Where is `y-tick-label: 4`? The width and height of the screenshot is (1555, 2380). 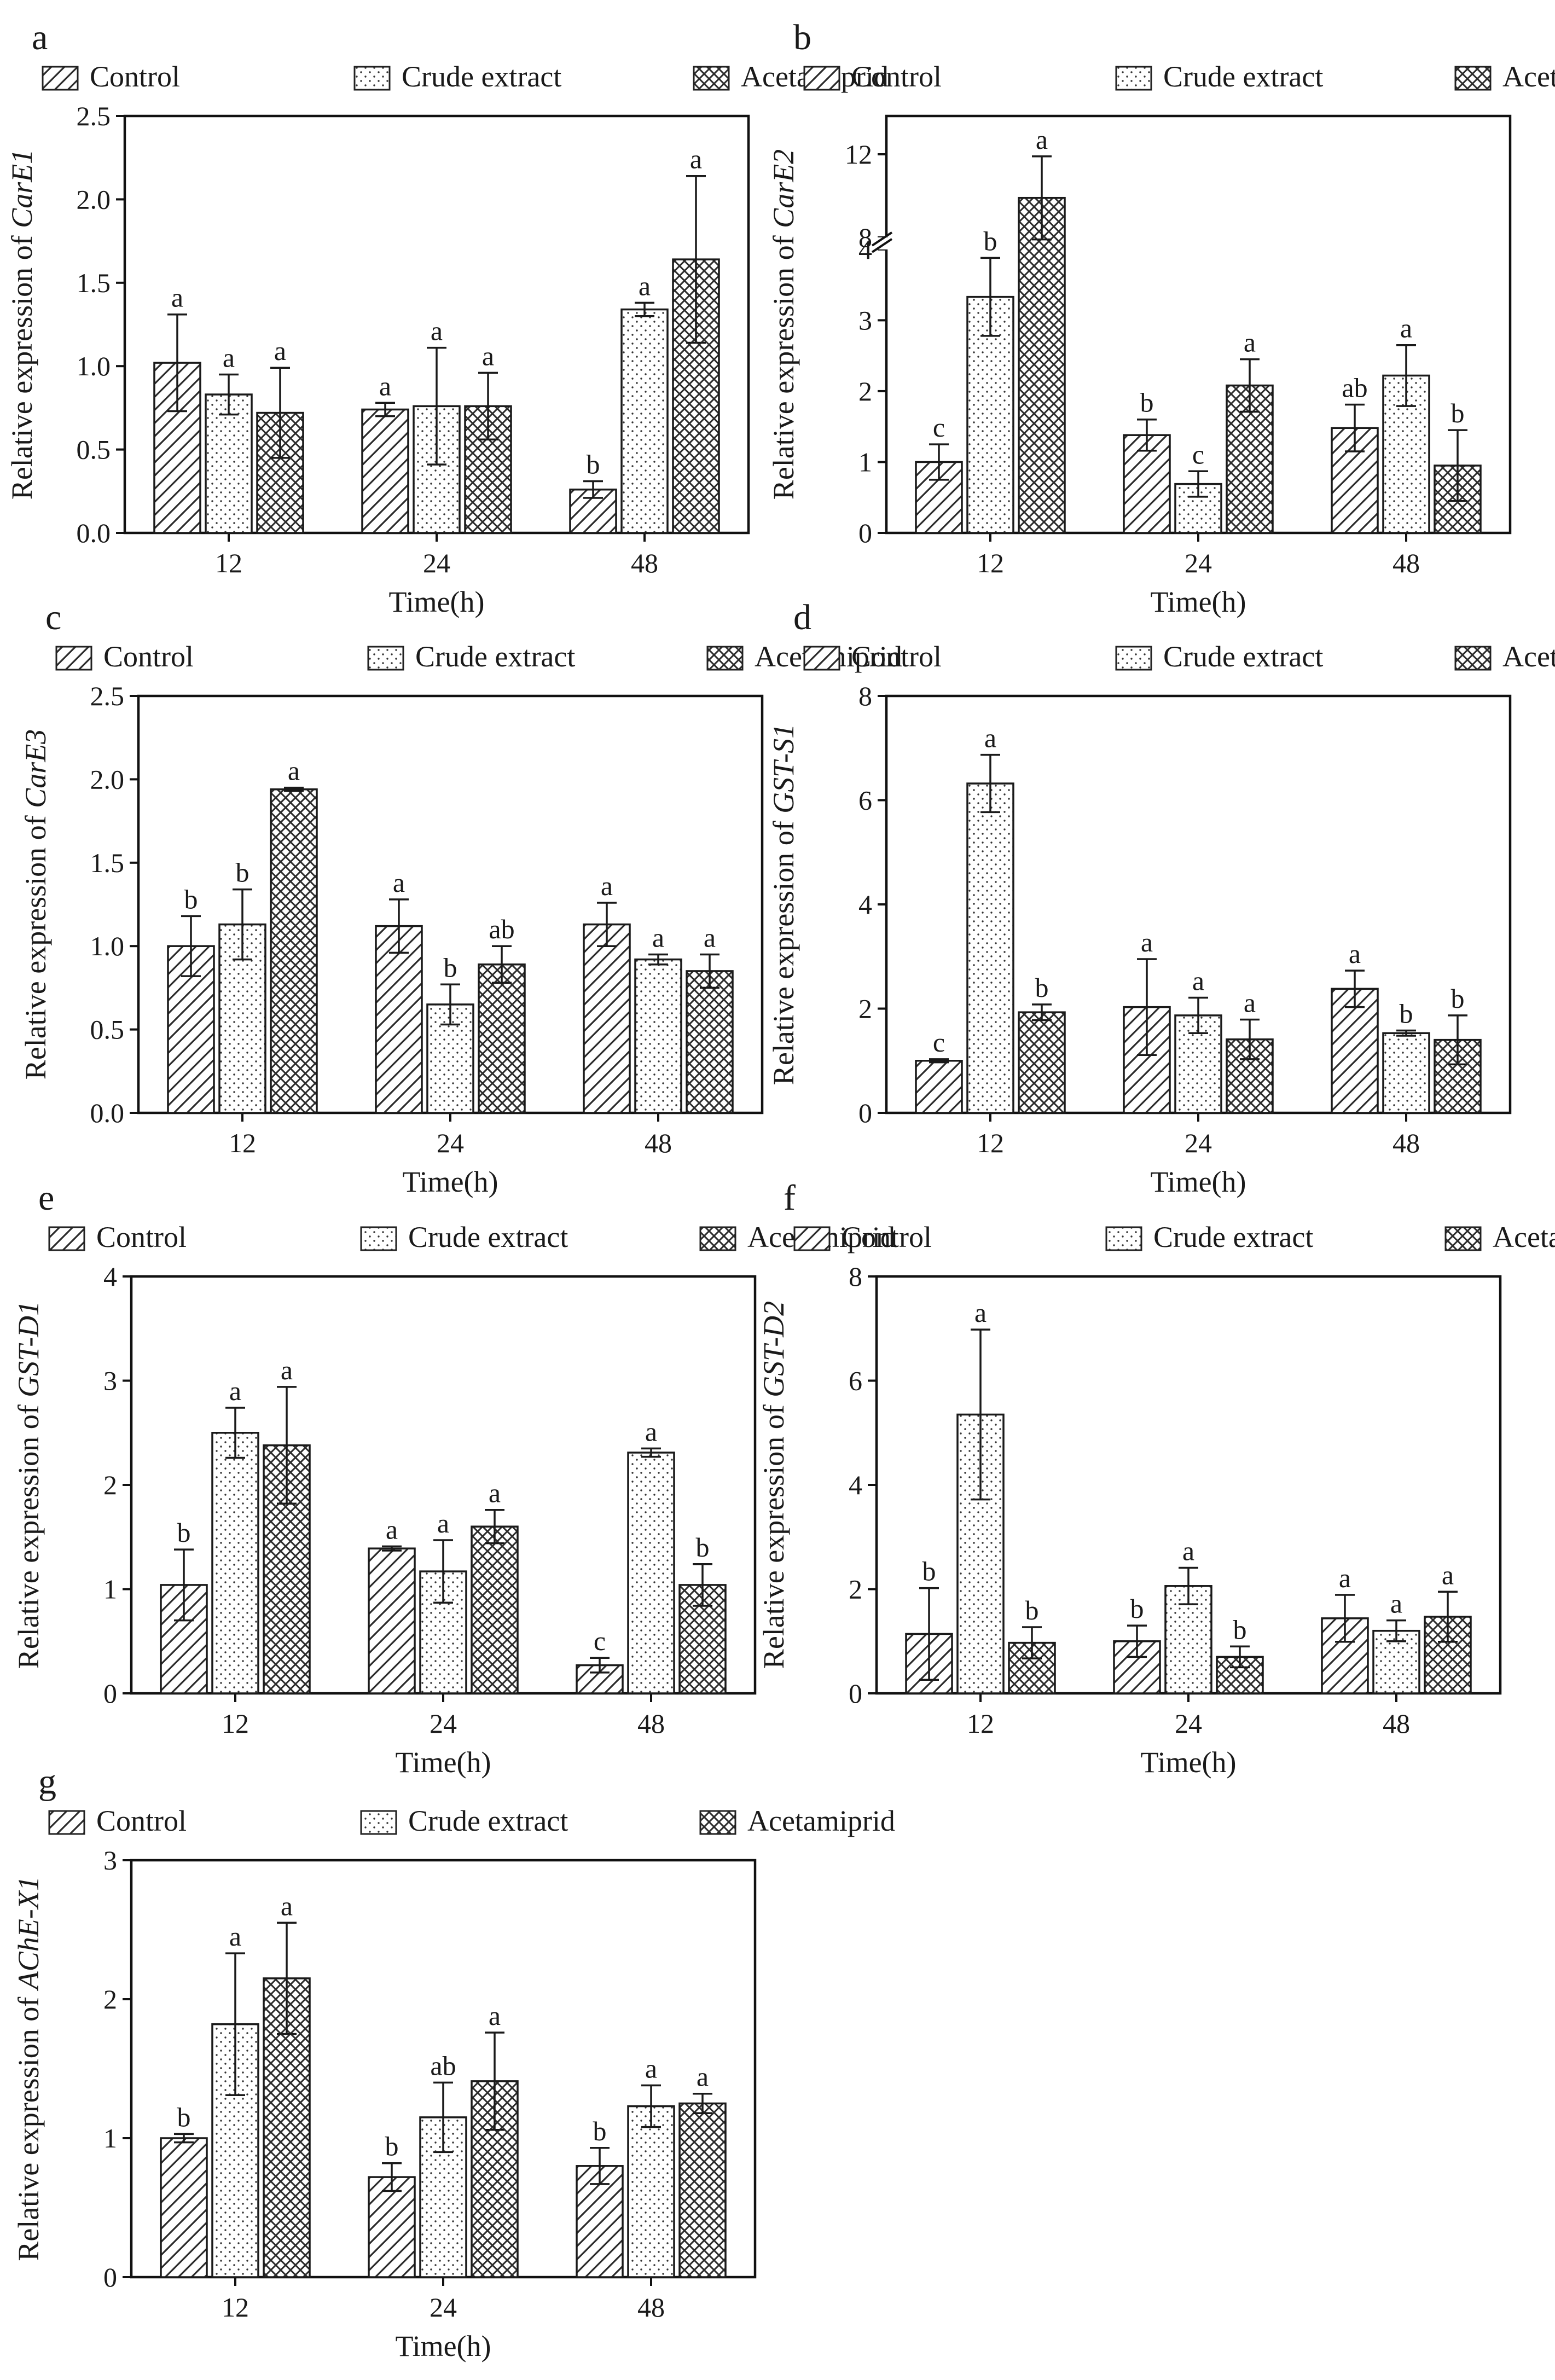 y-tick-label: 4 is located at coordinates (110, 1276).